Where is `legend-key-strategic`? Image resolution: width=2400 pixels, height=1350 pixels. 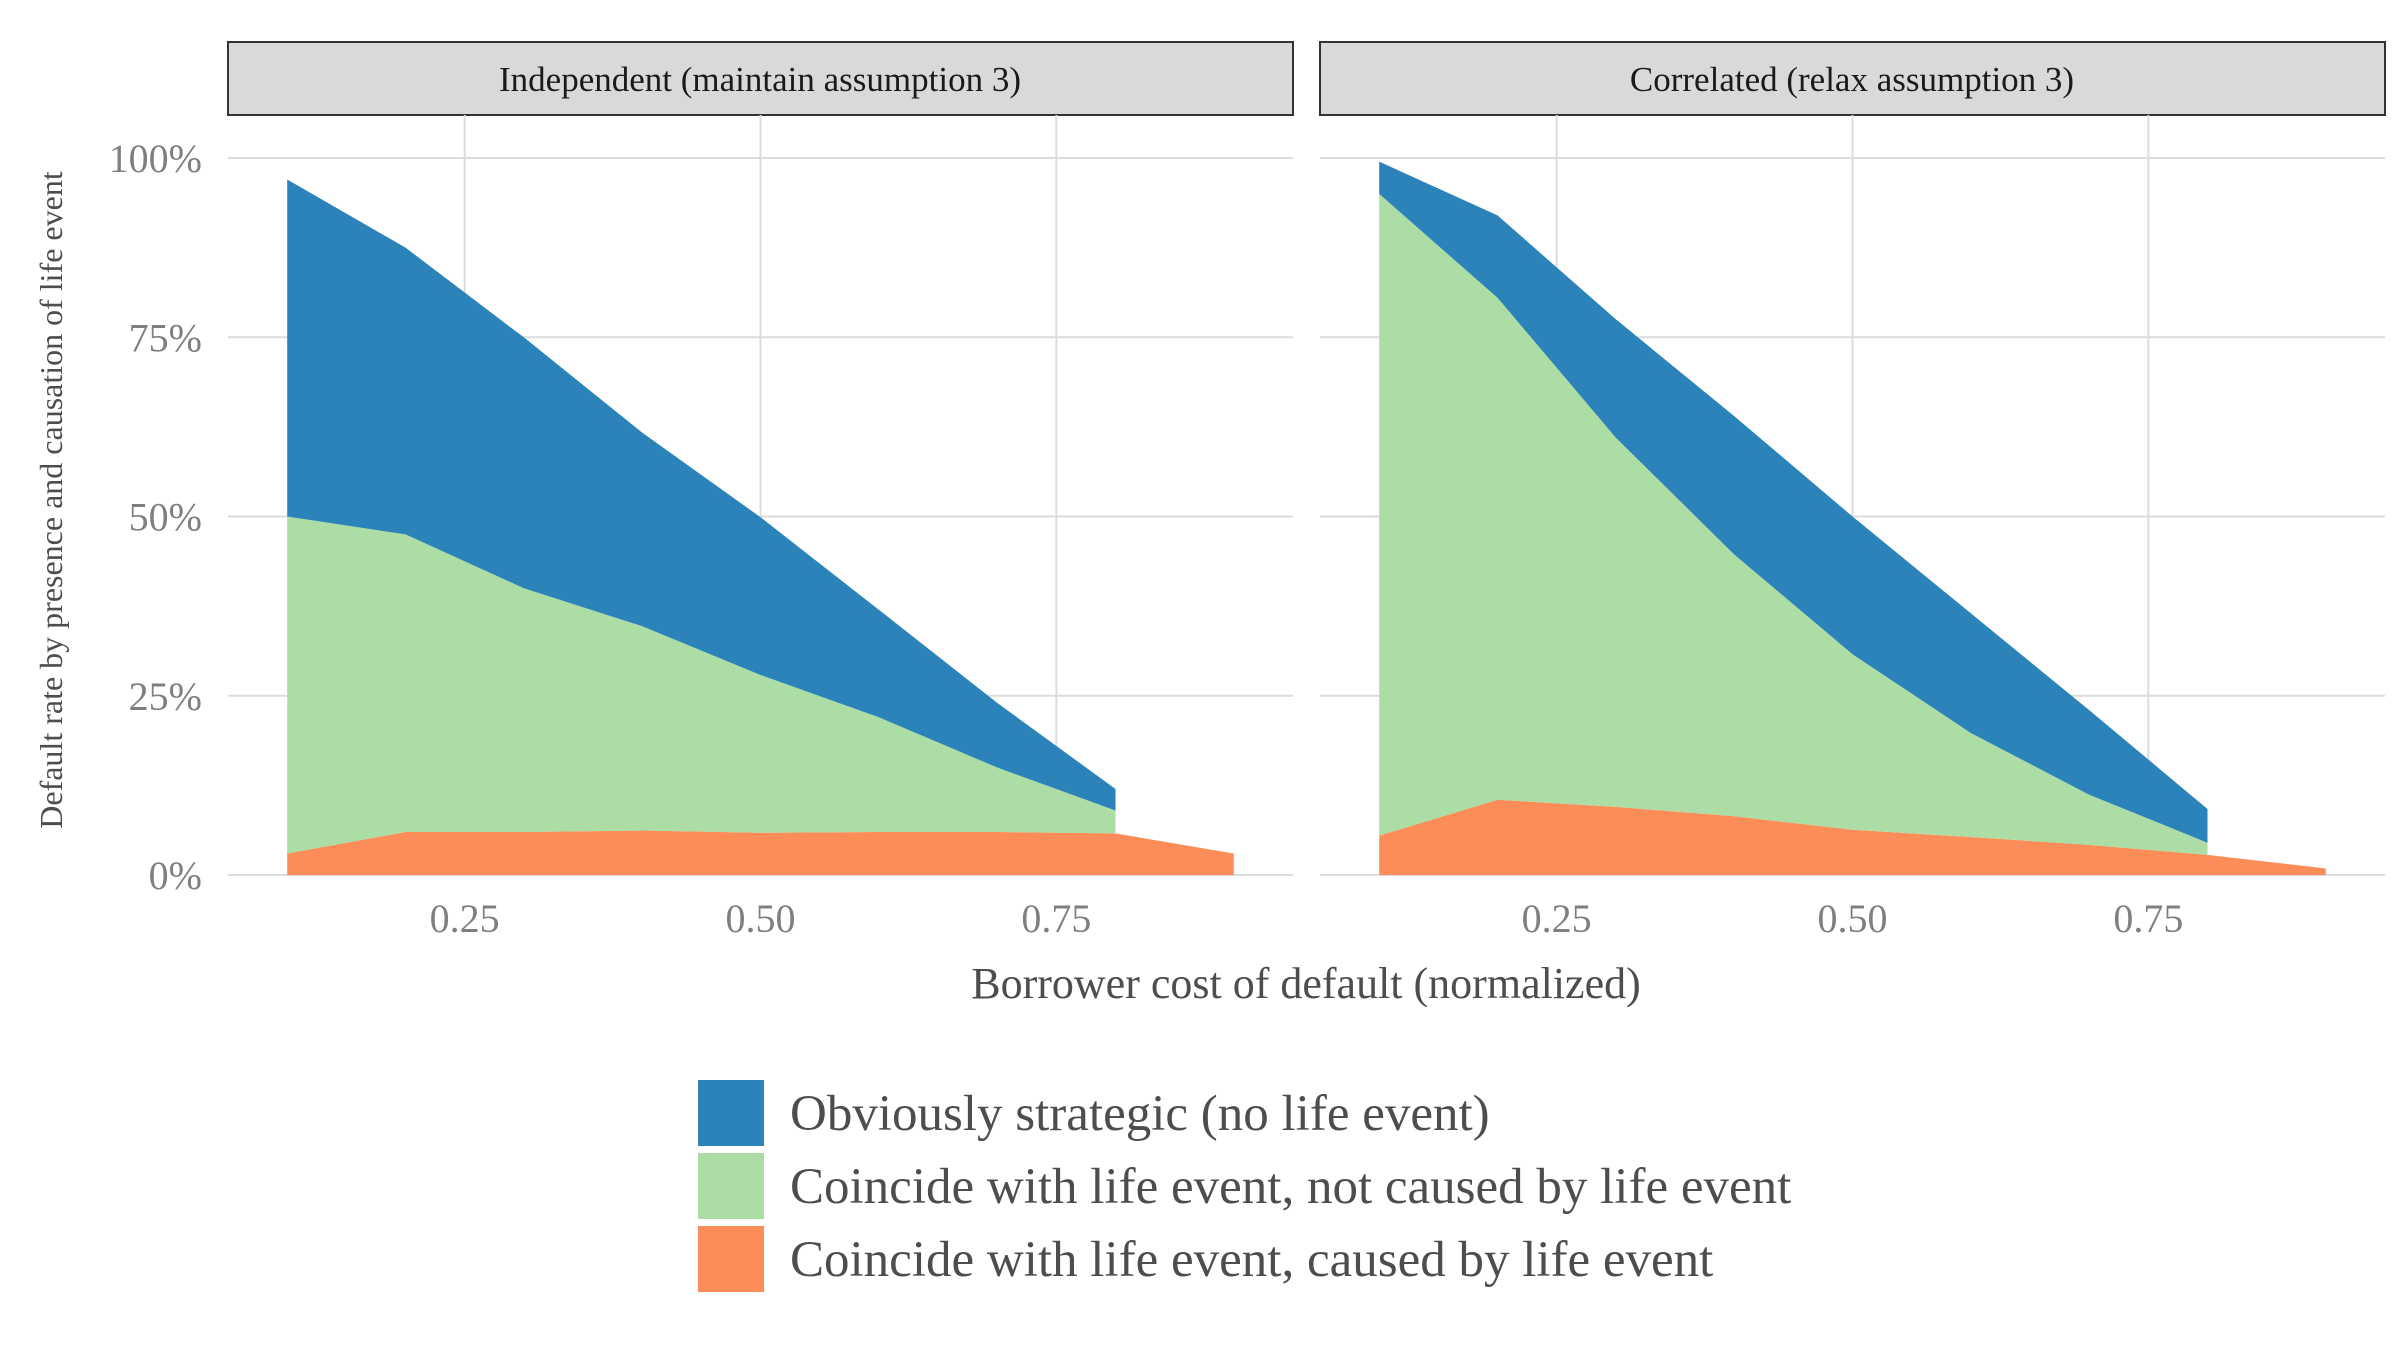
legend-key-strategic is located at coordinates (731, 1113).